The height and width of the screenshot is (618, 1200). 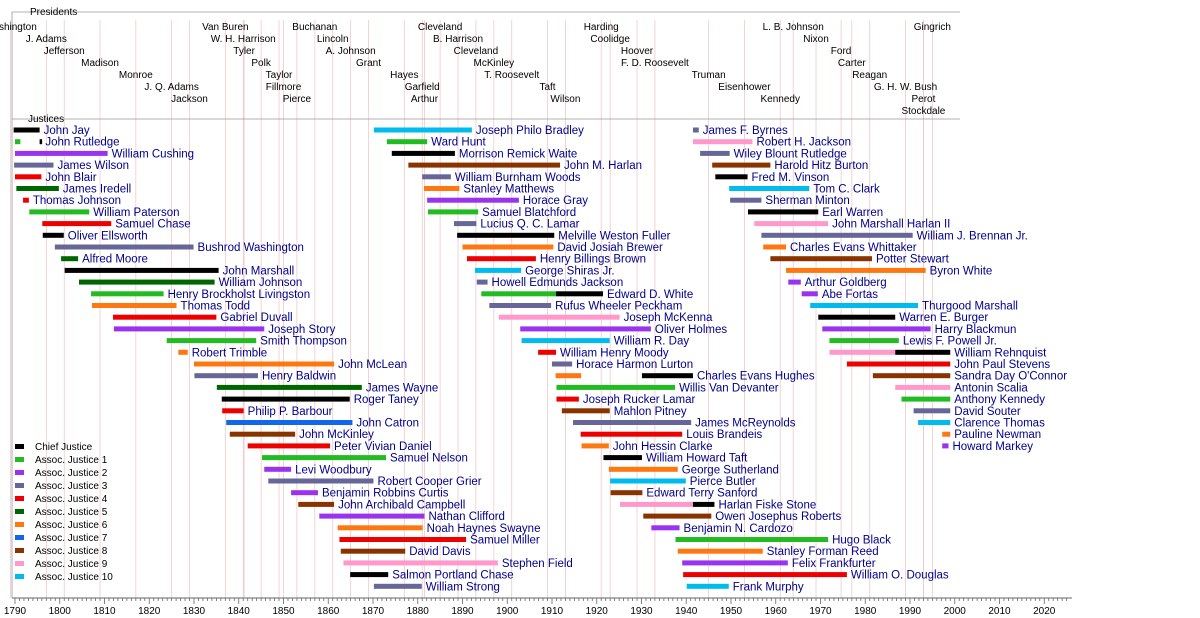 I want to click on justice-label-james-iredell: James Iredell, so click(x=97, y=190).